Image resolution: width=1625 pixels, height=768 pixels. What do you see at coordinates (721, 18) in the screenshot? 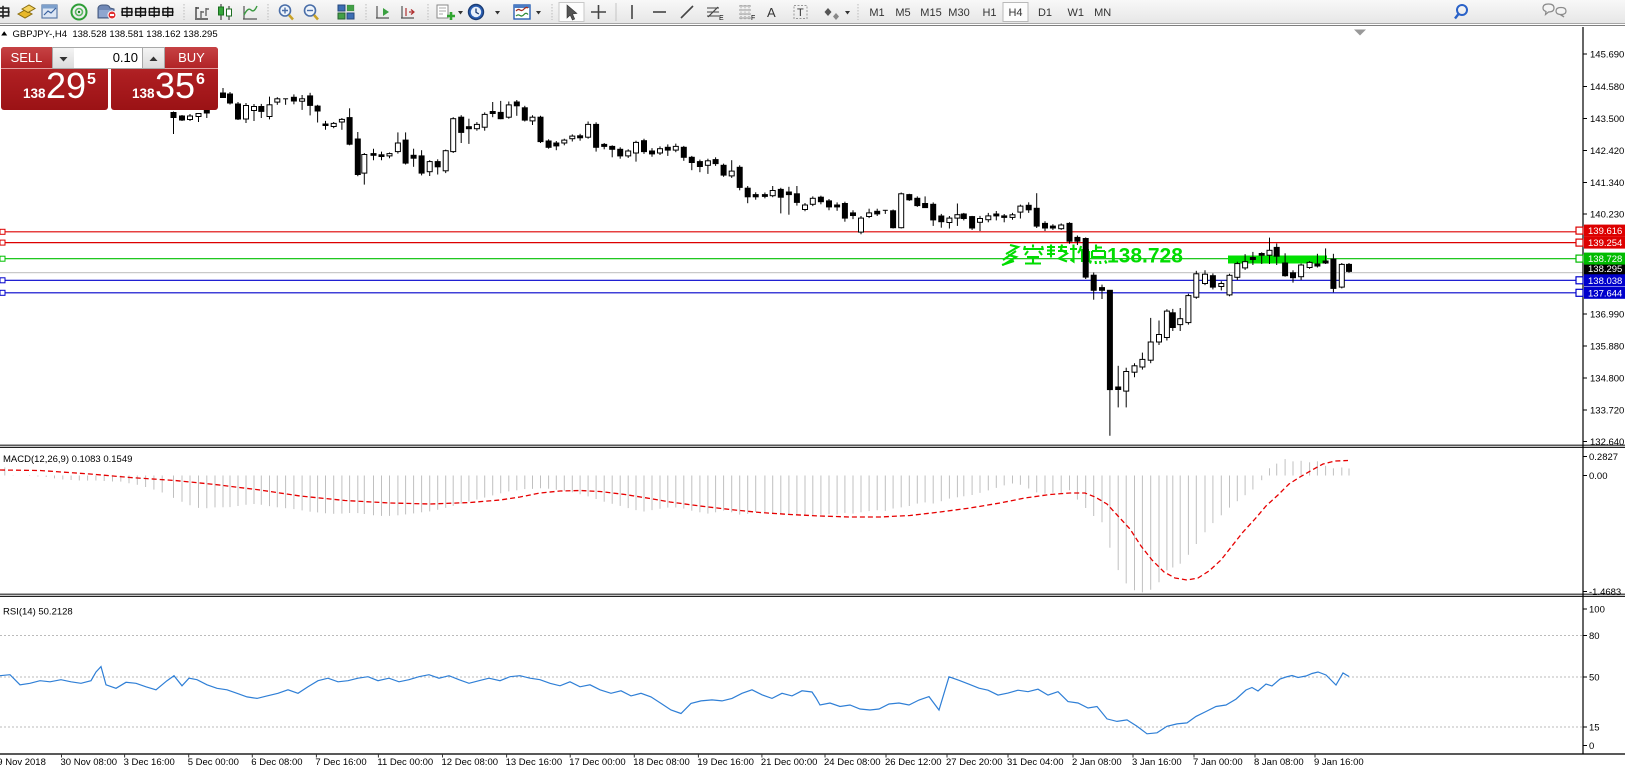
I see `svg-text: E` at bounding box center [721, 18].